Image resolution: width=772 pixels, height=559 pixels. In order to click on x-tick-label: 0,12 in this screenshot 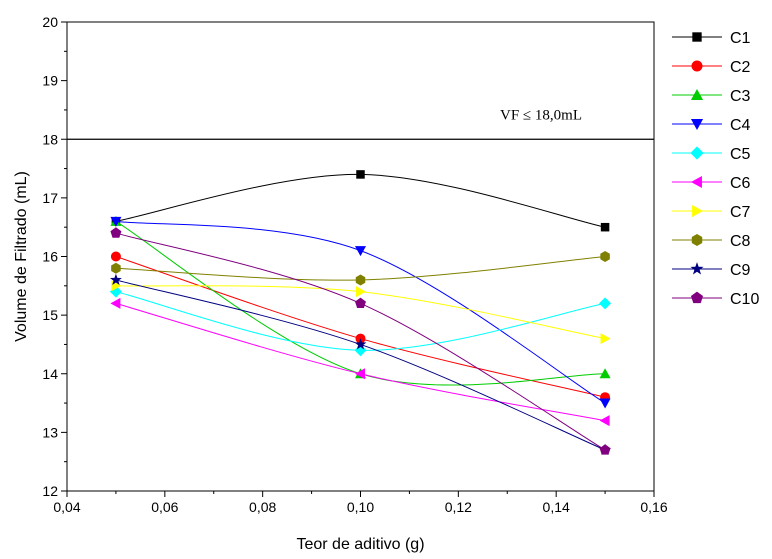, I will do `click(458, 507)`.